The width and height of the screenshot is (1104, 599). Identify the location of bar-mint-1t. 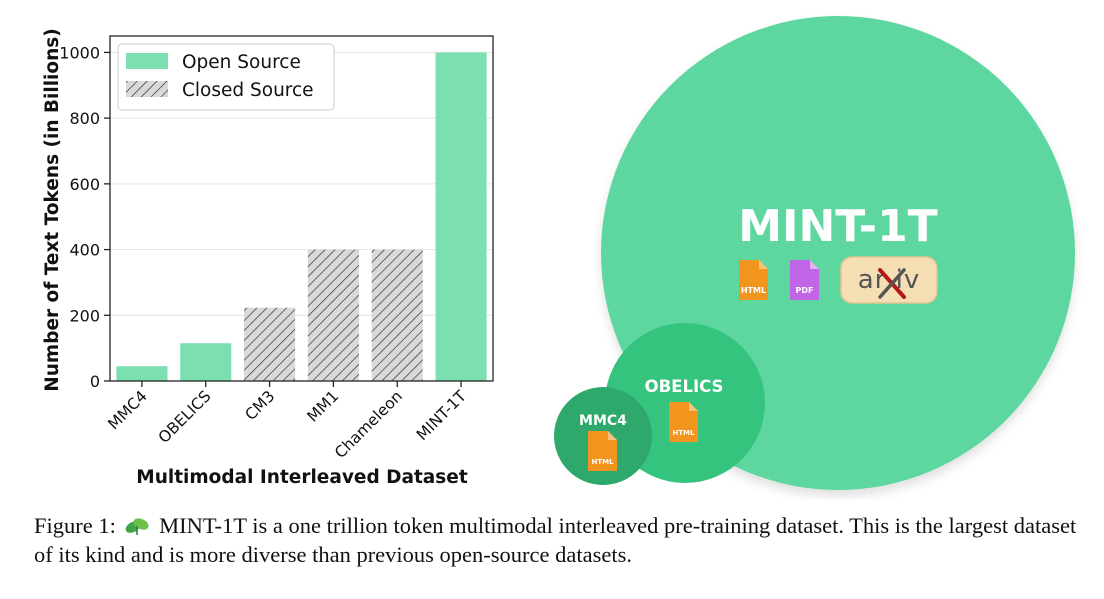
(461, 217).